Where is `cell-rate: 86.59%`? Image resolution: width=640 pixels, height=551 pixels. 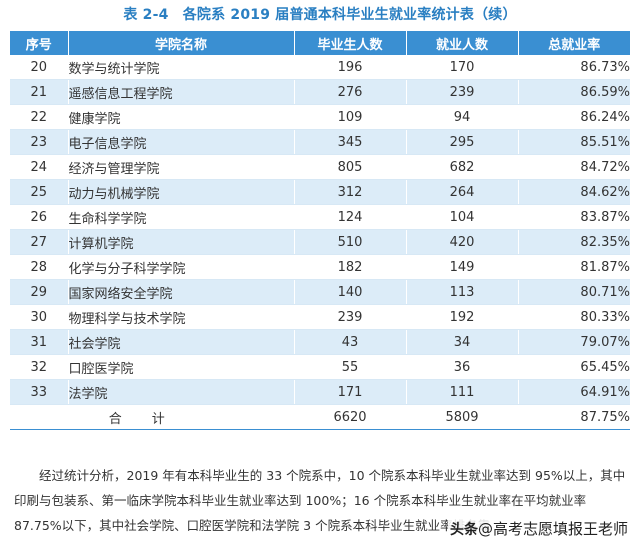
cell-rate: 86.59% is located at coordinates (574, 92).